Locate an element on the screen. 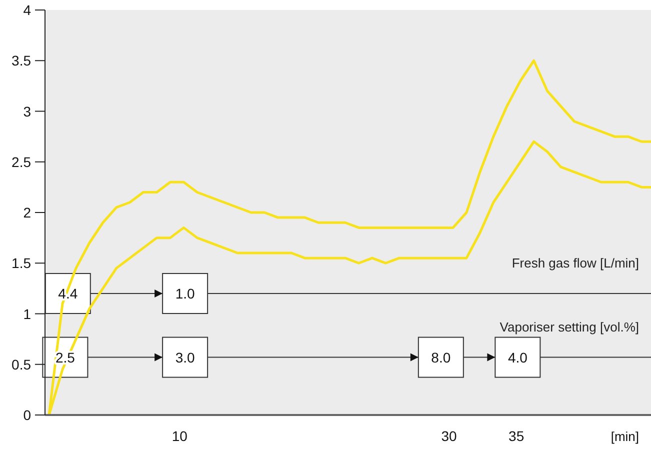  x-tick-label: 10 is located at coordinates (180, 436).